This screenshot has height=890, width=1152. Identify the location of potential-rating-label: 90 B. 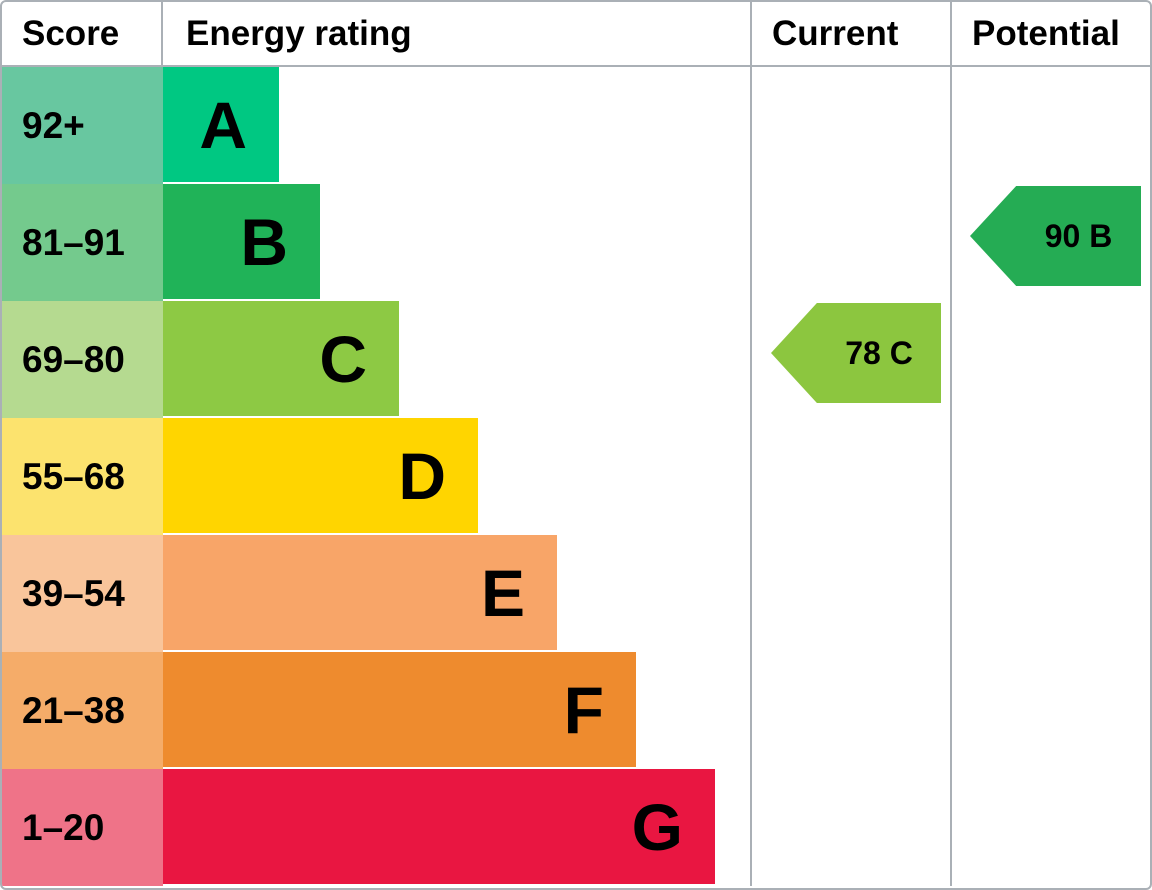
(1078, 235).